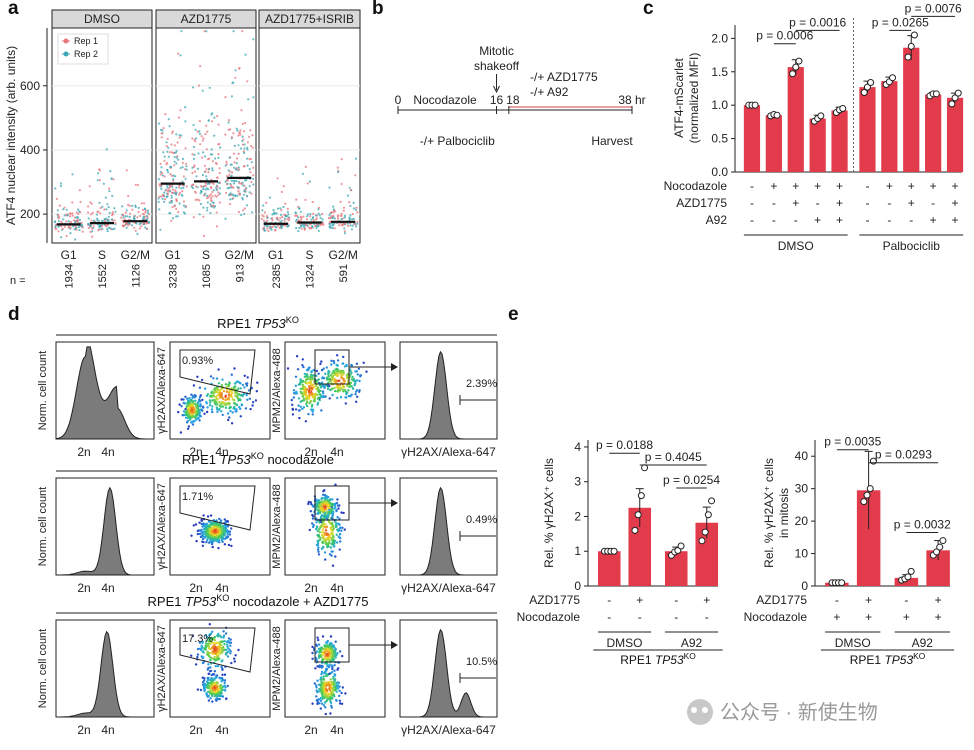 The width and height of the screenshot is (974, 750). Describe the element at coordinates (102, 19) in the screenshot. I see `panel-a-facet-label: DMSO` at that location.